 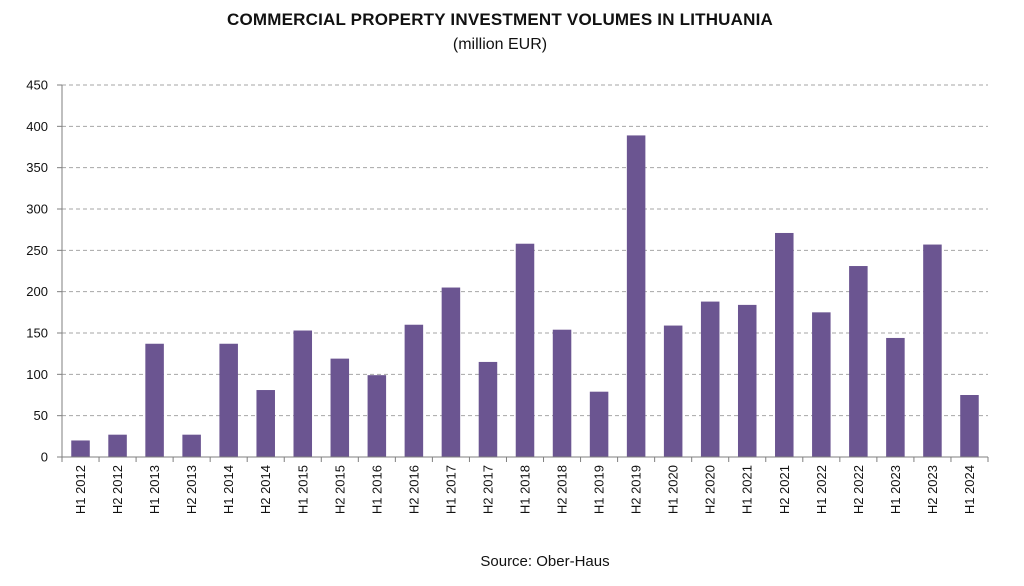 What do you see at coordinates (673, 489) in the screenshot?
I see `x-tick-label: H1 2020` at bounding box center [673, 489].